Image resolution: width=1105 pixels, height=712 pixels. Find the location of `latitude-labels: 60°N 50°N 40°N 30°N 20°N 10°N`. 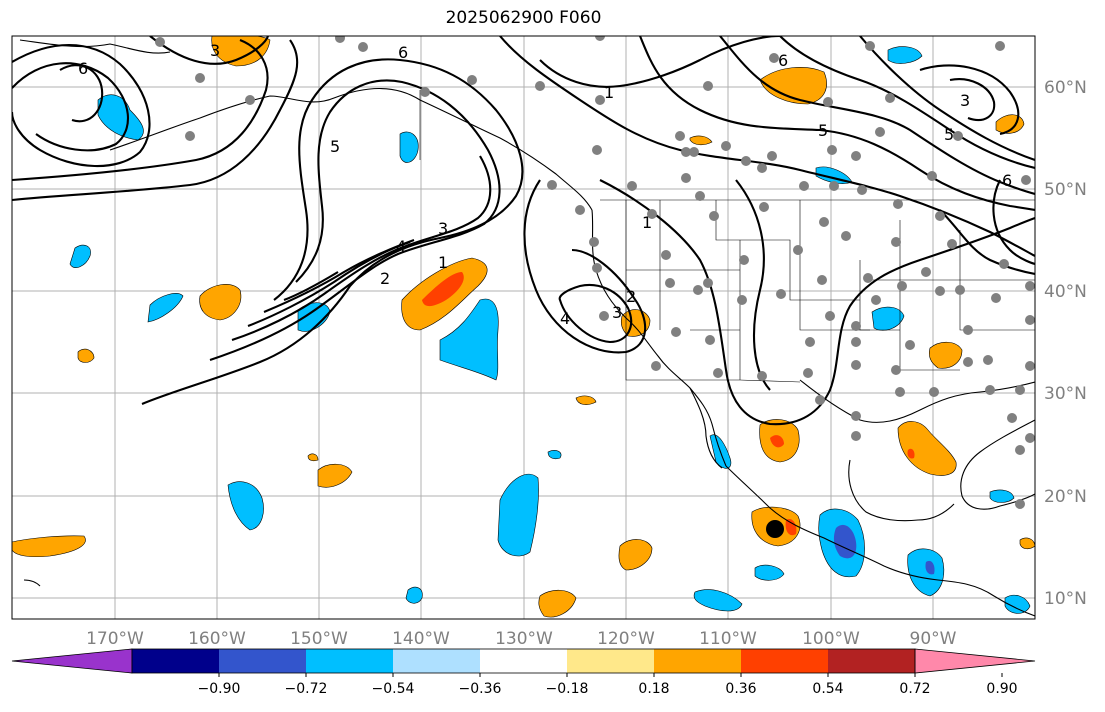

latitude-labels: 60°N 50°N 40°N 30°N 20°N 10°N is located at coordinates (1065, 343).